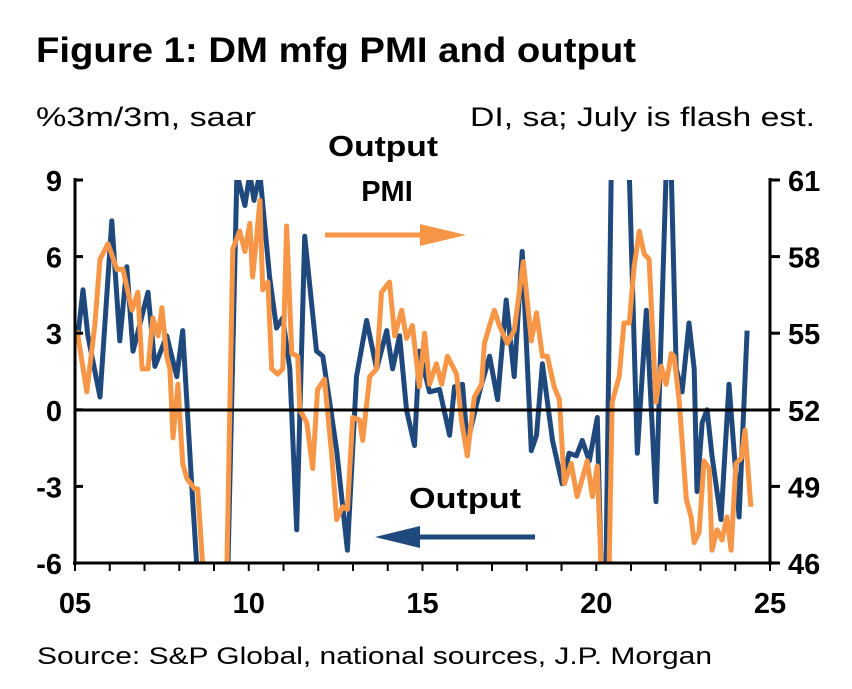 Image resolution: width=852 pixels, height=689 pixels. What do you see at coordinates (249, 604) in the screenshot?
I see `x-tick-label: 10` at bounding box center [249, 604].